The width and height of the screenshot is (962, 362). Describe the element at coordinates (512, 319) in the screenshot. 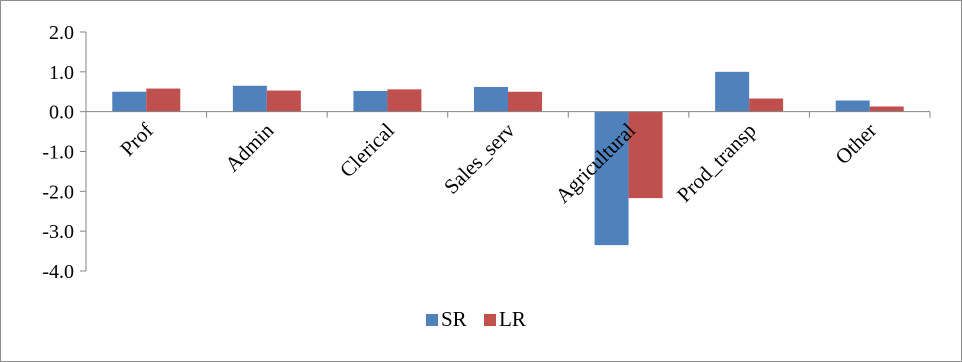

I see `legend-label-lr: LR` at that location.